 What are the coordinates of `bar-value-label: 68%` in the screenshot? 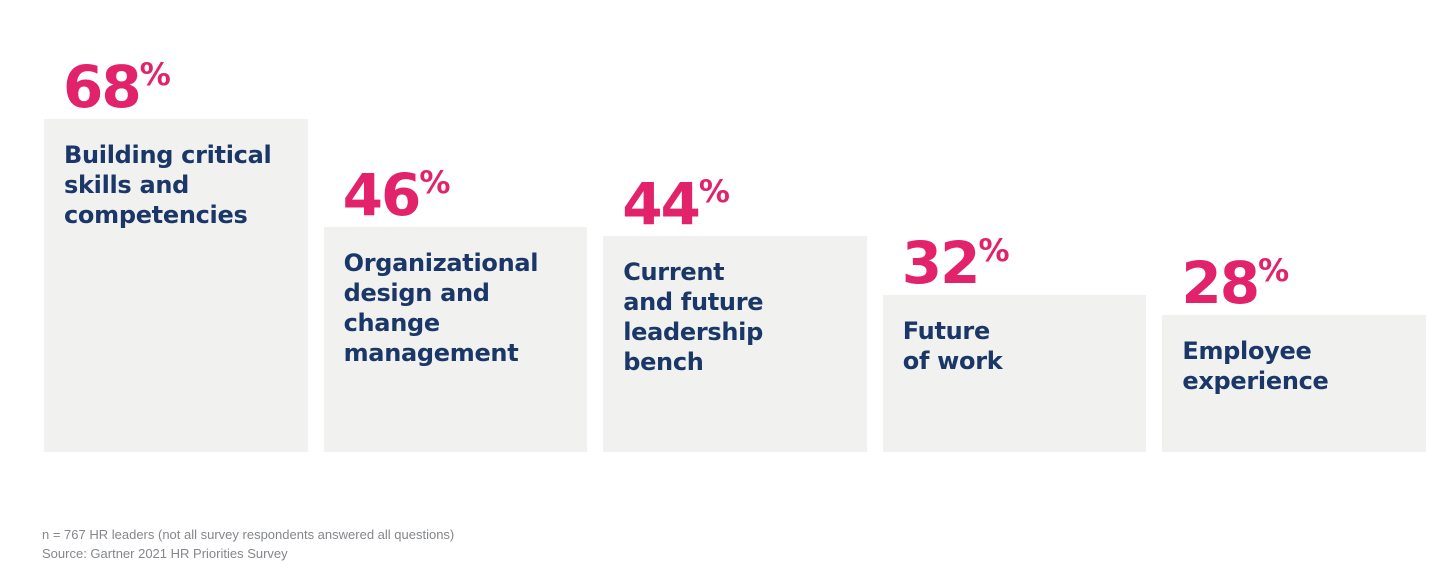 It's located at (176, 87).